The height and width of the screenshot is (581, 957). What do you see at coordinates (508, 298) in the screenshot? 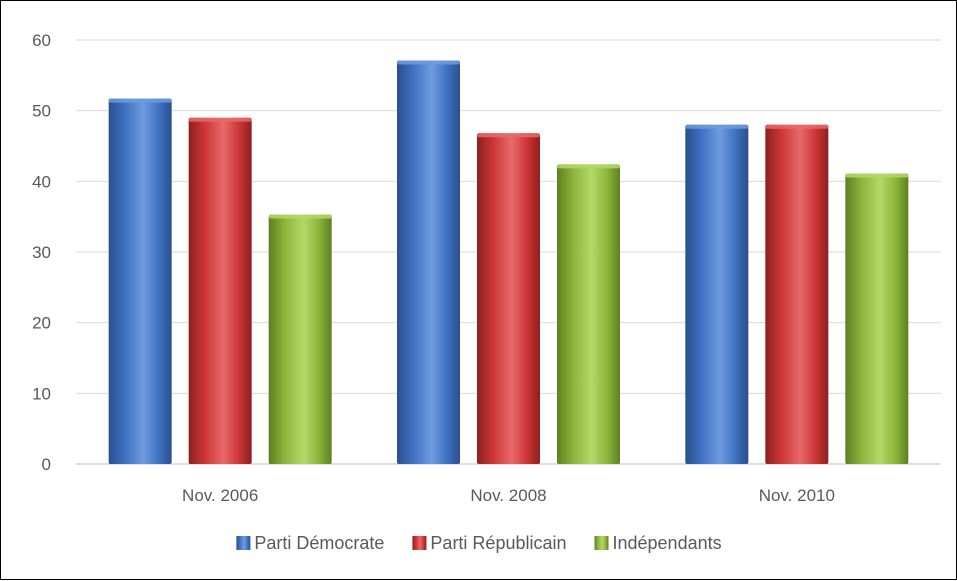
I see `bar-parti-republicain-nov-2008` at bounding box center [508, 298].